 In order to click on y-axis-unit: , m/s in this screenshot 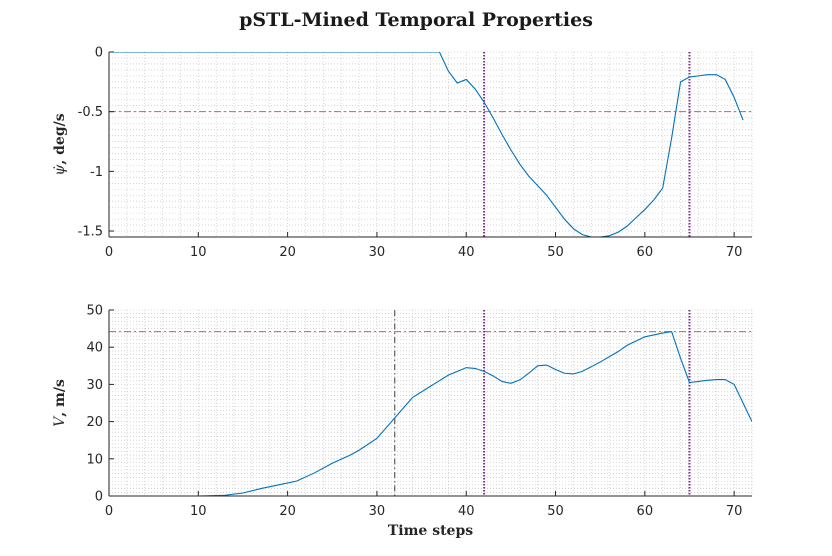, I will do `click(60, 398)`.